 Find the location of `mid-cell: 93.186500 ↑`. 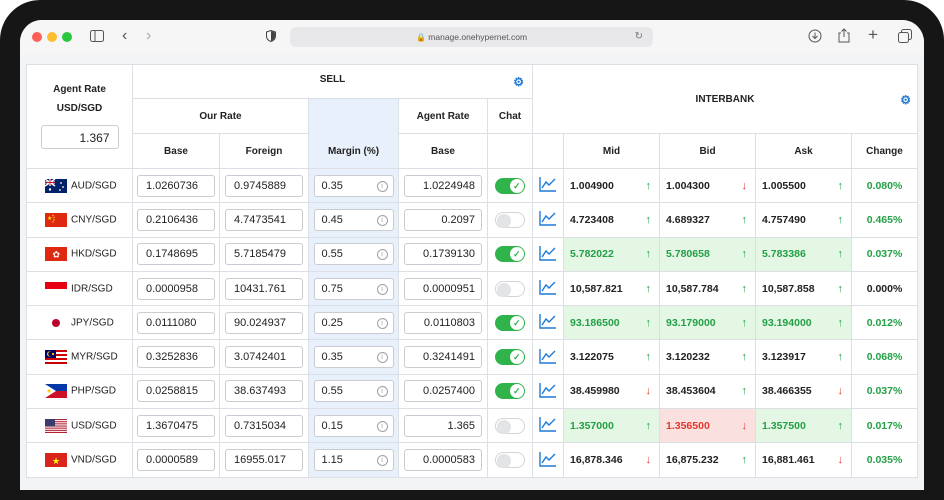

mid-cell: 93.186500 ↑ is located at coordinates (611, 323).